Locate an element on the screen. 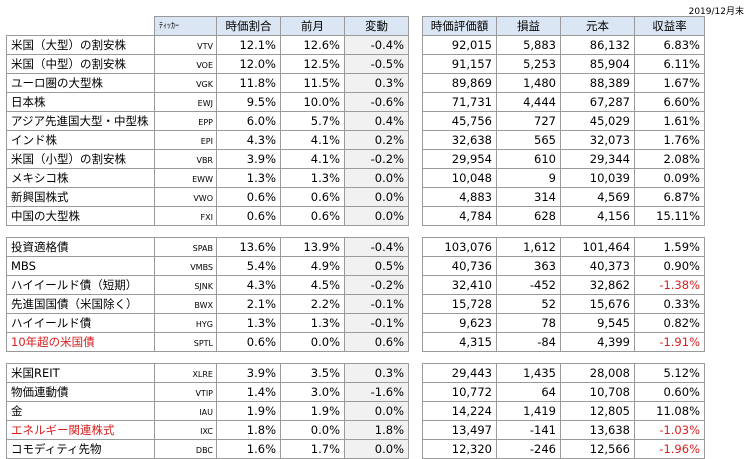  table-row: インド株 EPI 4.3% 4.1% 0.2% 32,638 565 32,073 1.76% is located at coordinates (355, 140).